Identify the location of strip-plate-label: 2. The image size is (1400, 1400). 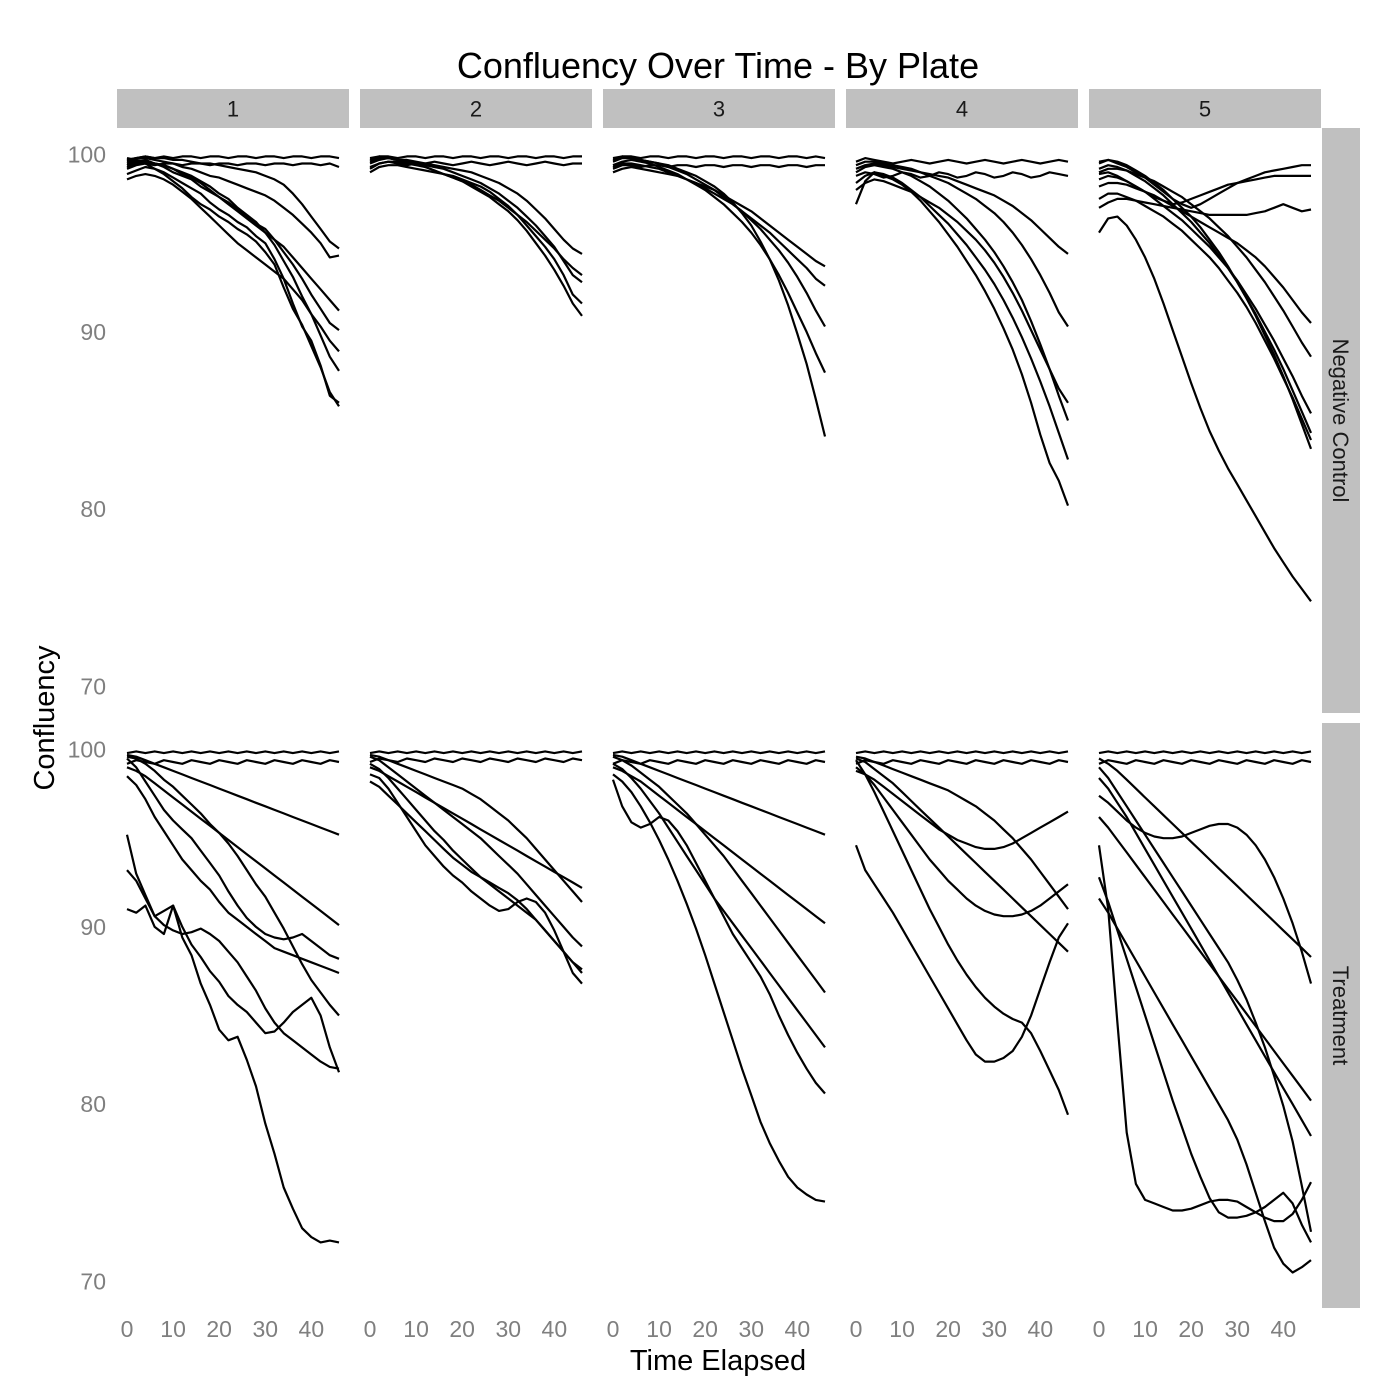
(476, 109).